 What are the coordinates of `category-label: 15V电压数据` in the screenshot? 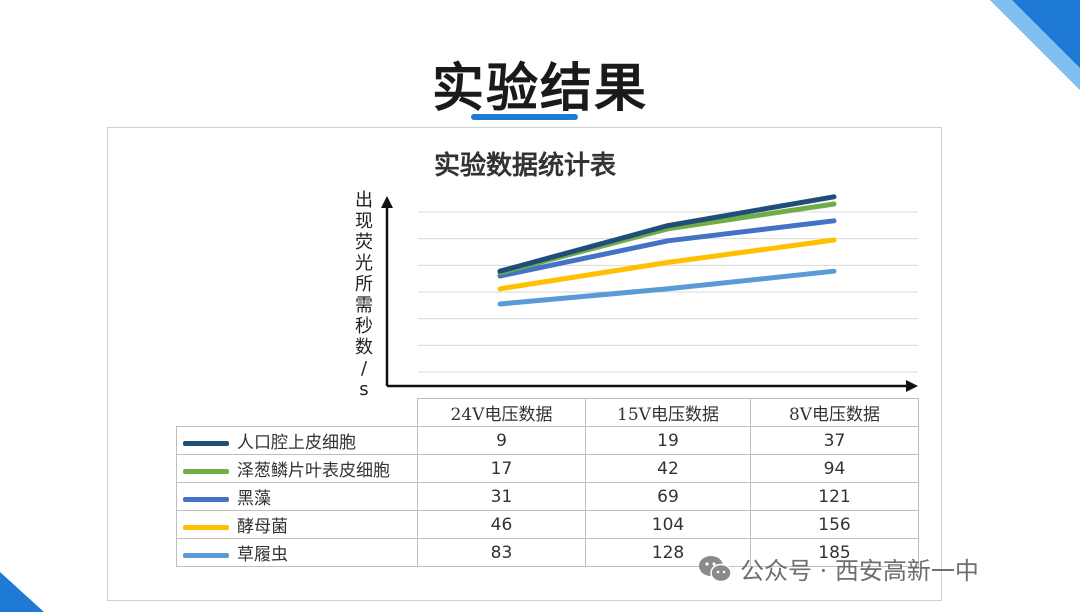 It's located at (668, 412).